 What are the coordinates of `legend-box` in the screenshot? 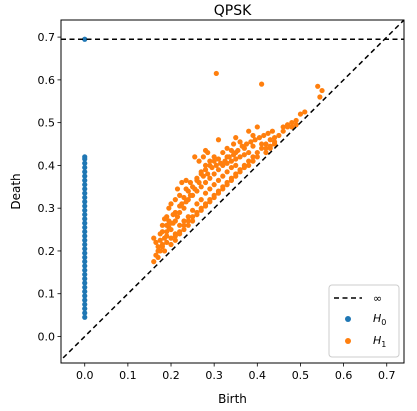 It's located at (364, 321).